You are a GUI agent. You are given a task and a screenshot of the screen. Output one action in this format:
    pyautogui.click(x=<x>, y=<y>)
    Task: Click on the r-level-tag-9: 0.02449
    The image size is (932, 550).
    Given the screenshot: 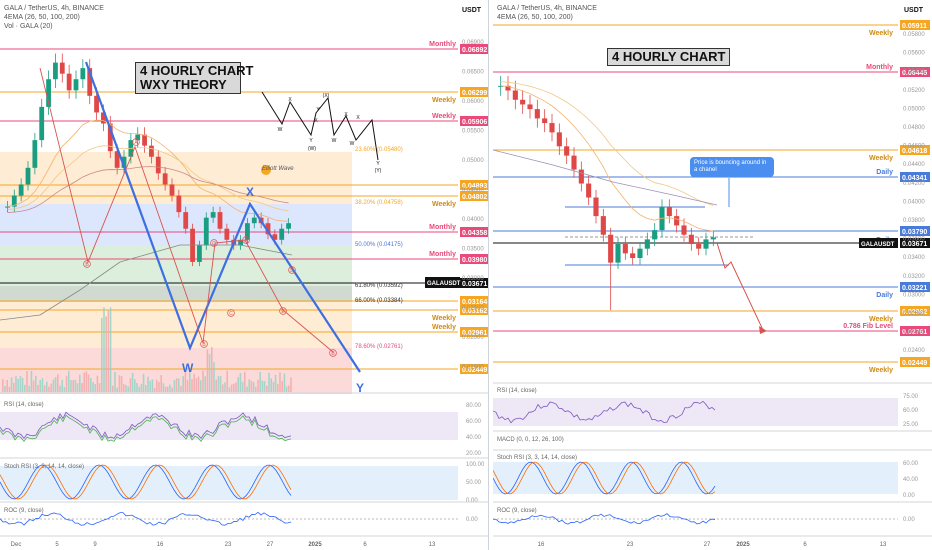 What is the action you would take?
    pyautogui.click(x=914, y=363)
    